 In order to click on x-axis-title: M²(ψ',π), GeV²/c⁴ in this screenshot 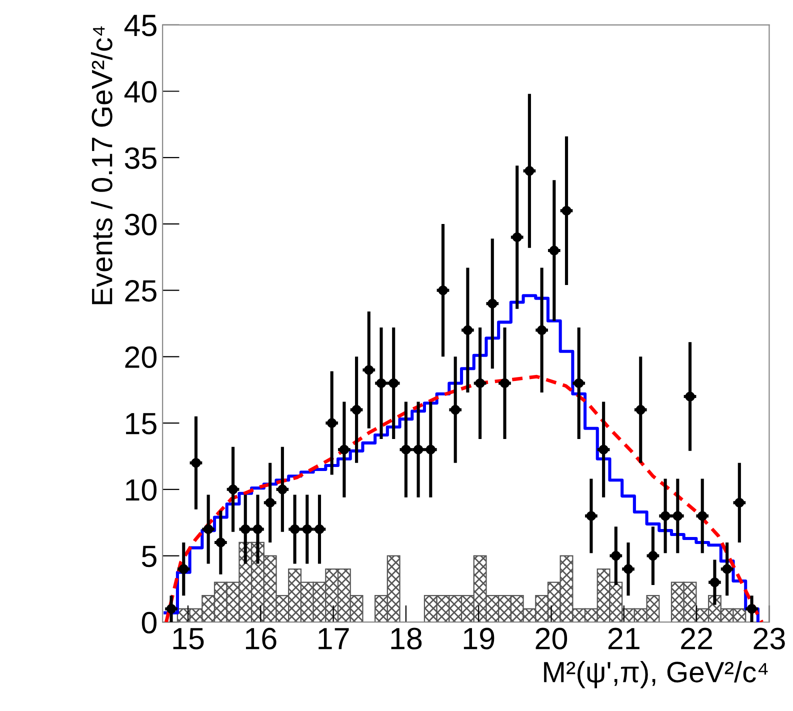, I will do `click(656, 674)`.